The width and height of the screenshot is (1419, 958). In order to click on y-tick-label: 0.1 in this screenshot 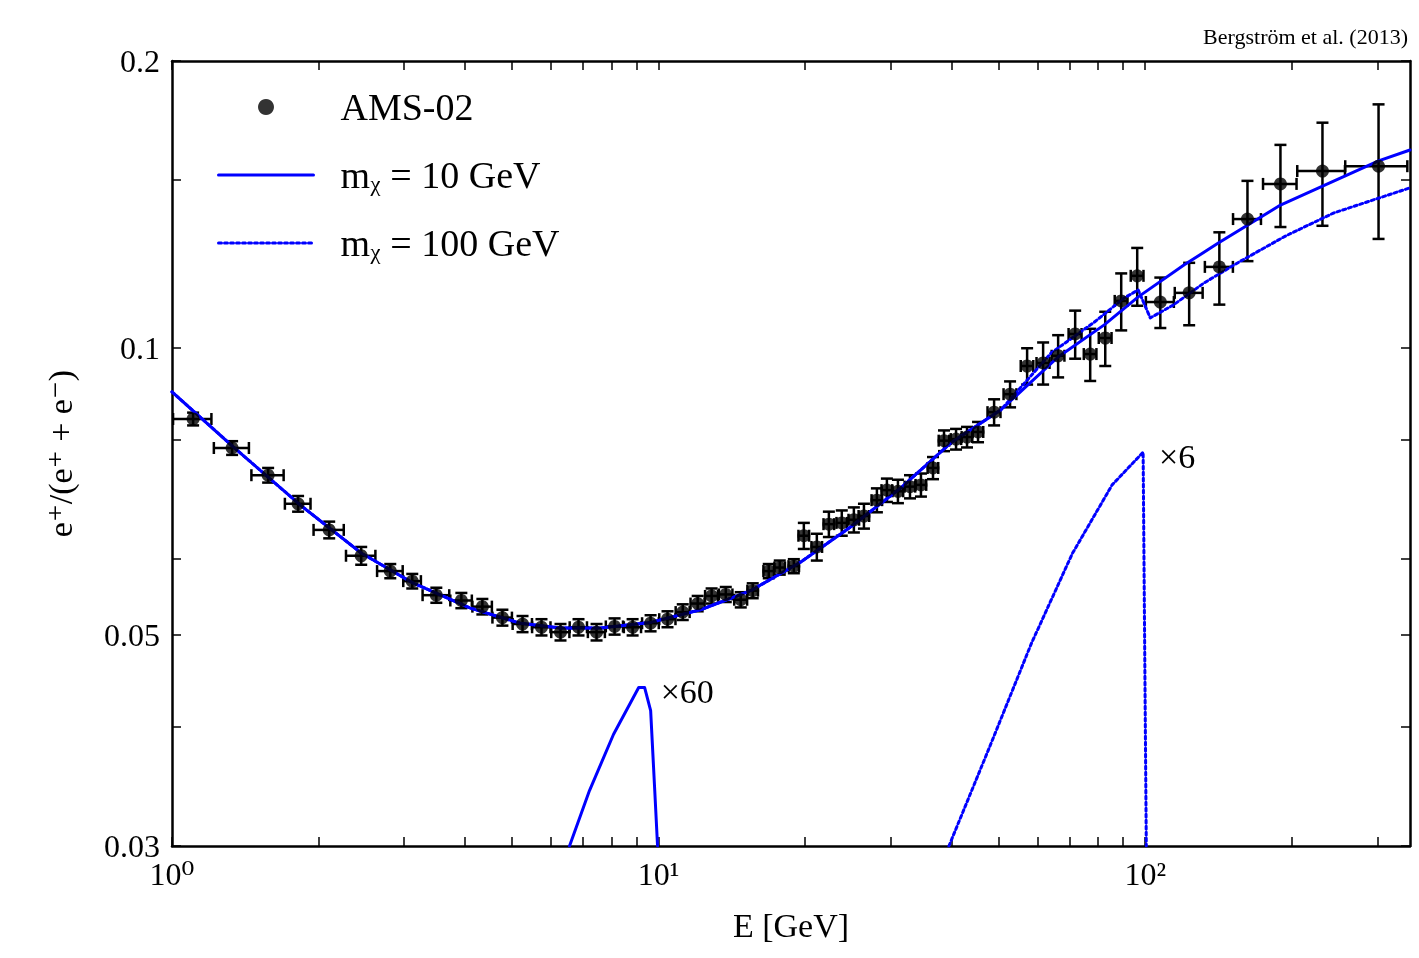, I will do `click(140, 347)`.